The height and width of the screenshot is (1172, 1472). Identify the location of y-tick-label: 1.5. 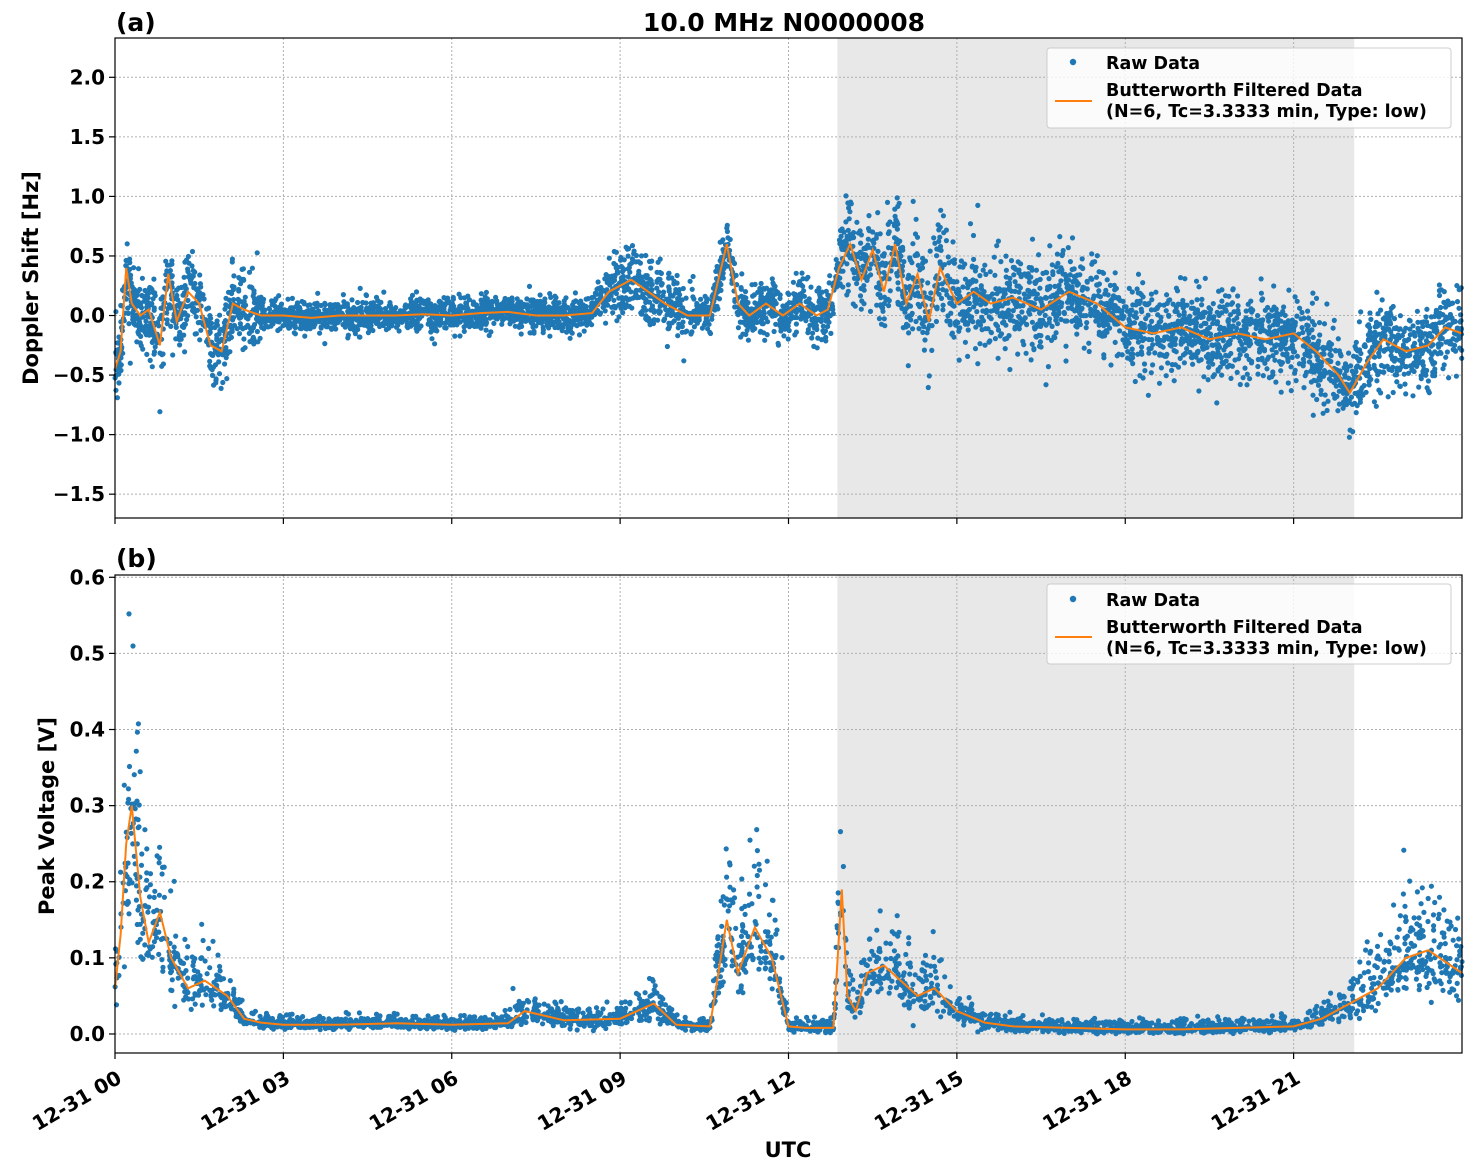
(87, 137).